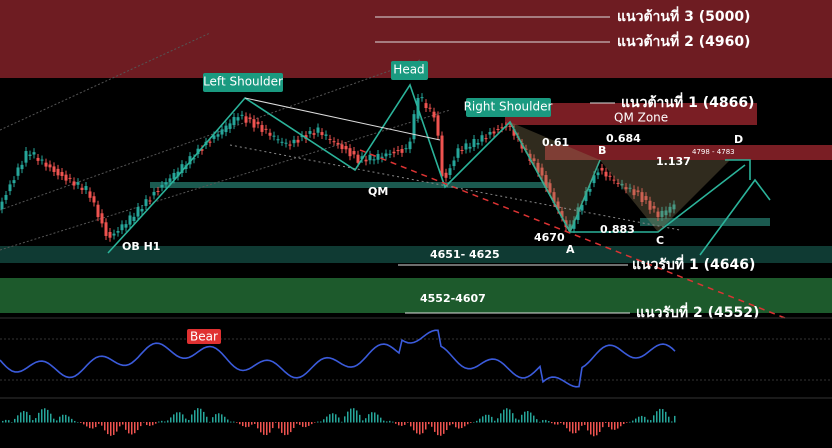  What do you see at coordinates (570, 249) in the screenshot?
I see `point-label: A` at bounding box center [570, 249].